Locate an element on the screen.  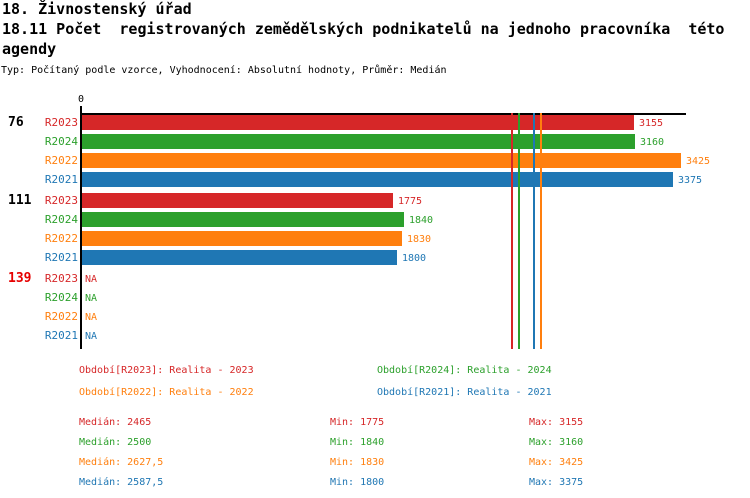
x-axis-zero-tick is located at coordinates (81, 109).